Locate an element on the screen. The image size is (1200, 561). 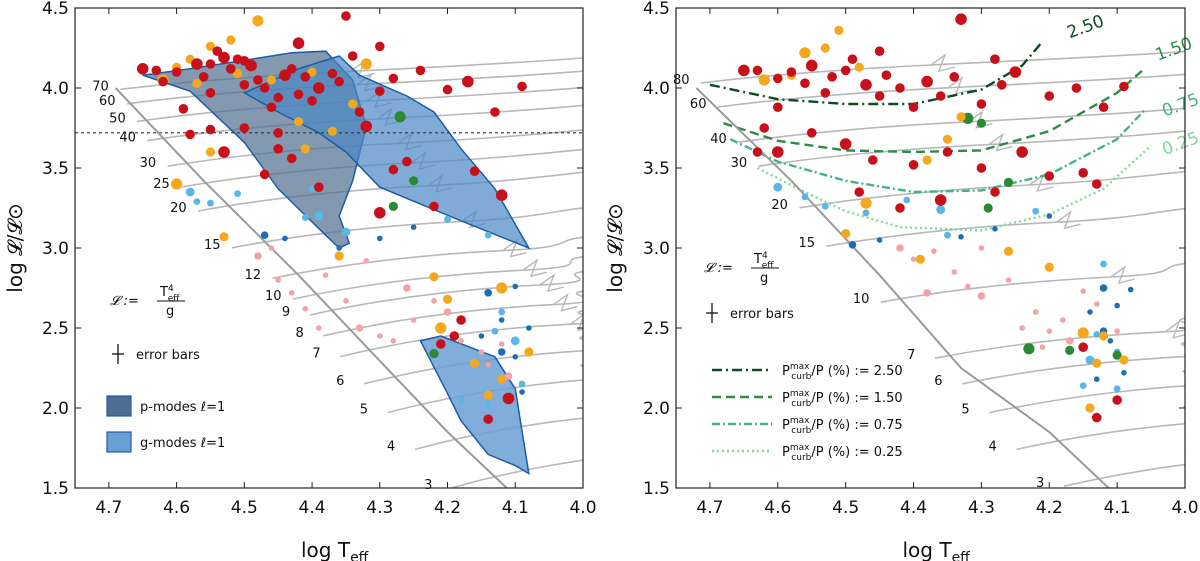
instability-region is located at coordinates (474, 405).